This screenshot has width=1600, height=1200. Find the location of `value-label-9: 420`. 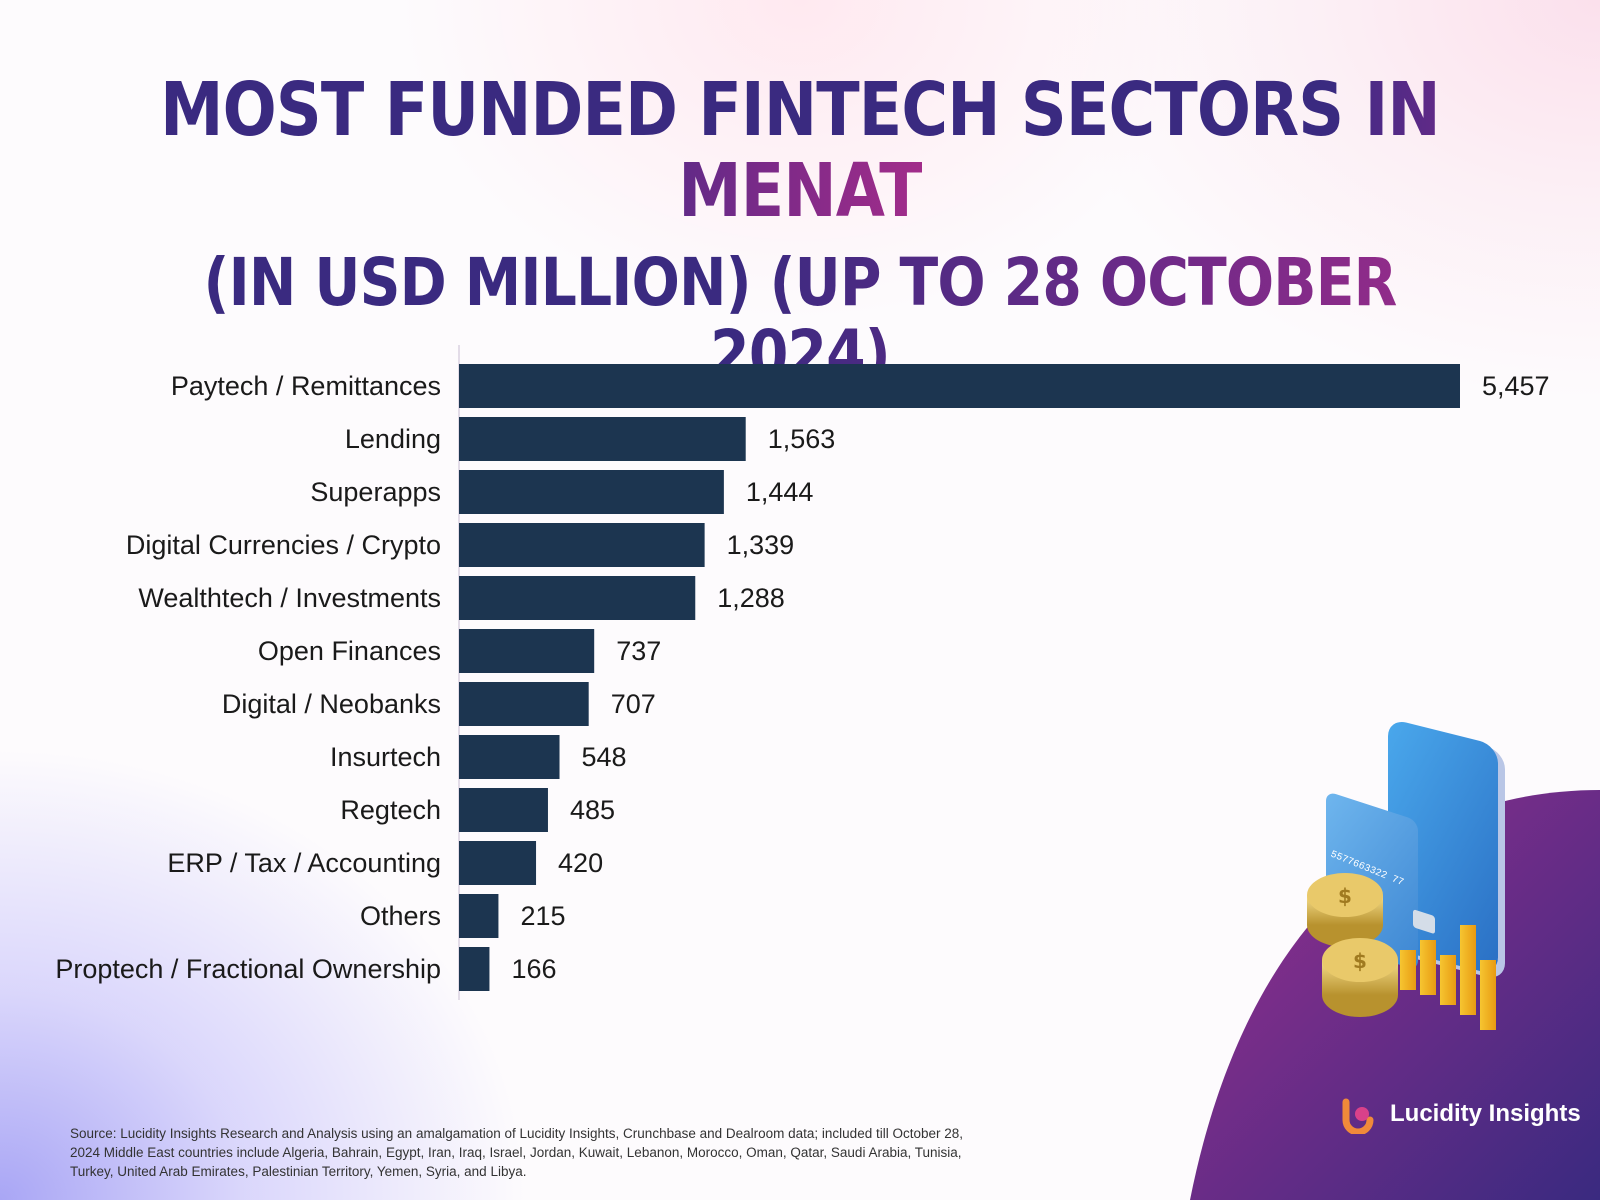

value-label-9: 420 is located at coordinates (580, 863).